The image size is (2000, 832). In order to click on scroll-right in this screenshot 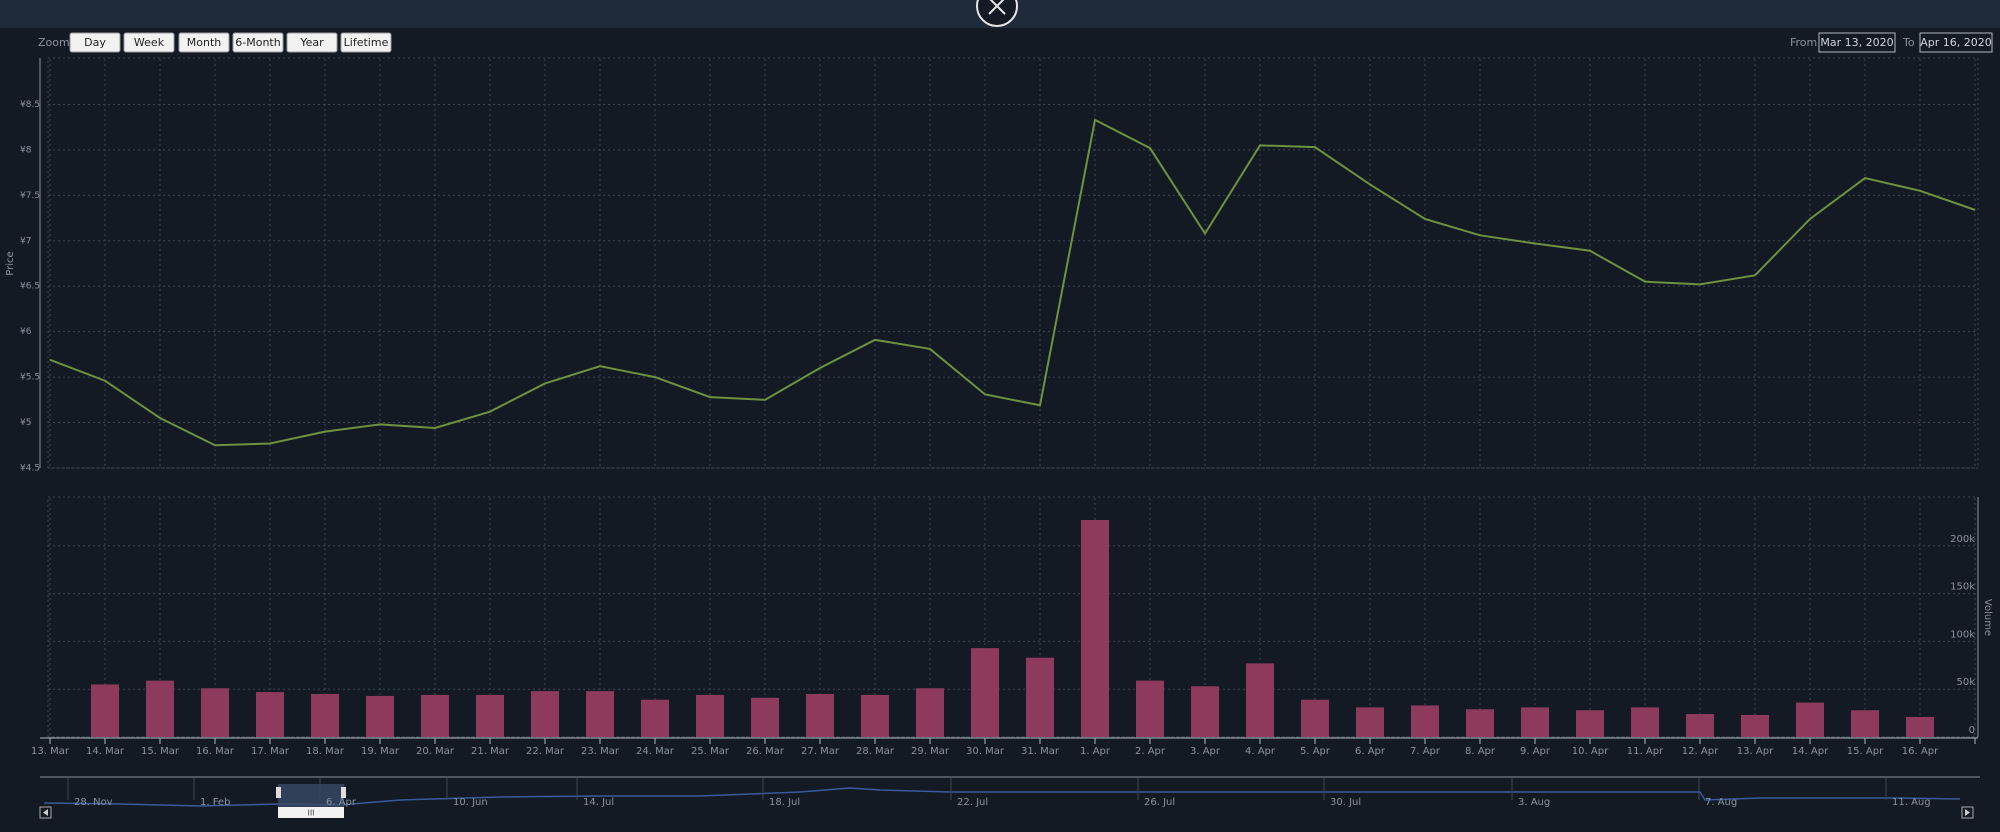, I will do `click(1967, 812)`.